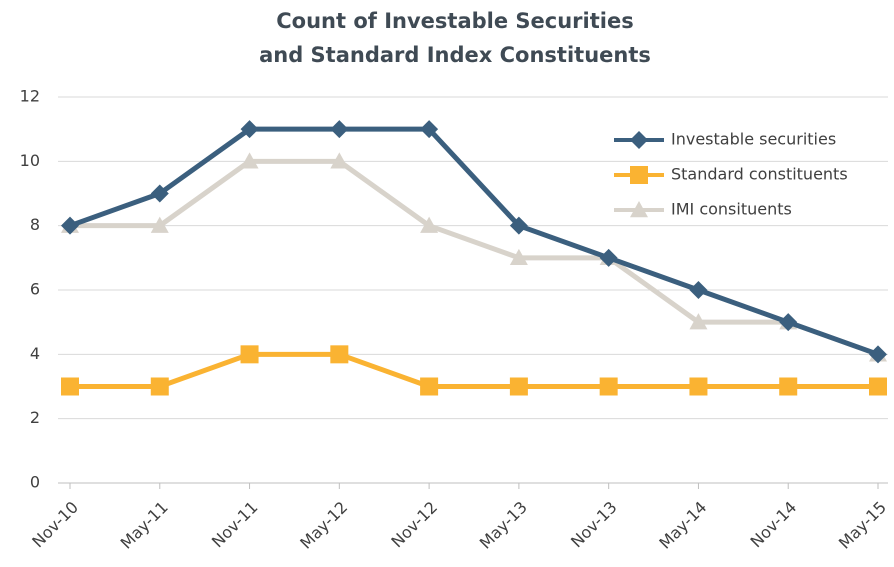 Image resolution: width=894 pixels, height=567 pixels. Describe the element at coordinates (753, 139) in the screenshot. I see `legend-label: Investable securities` at that location.